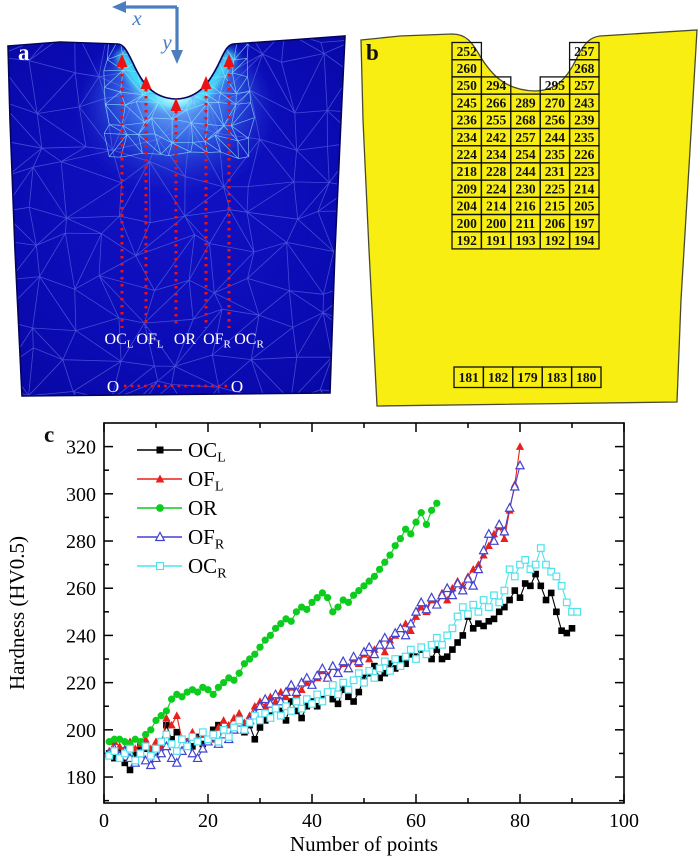 This screenshot has height=866, width=700. Describe the element at coordinates (467, 171) in the screenshot. I see `hardness-cell-value: 218` at that location.